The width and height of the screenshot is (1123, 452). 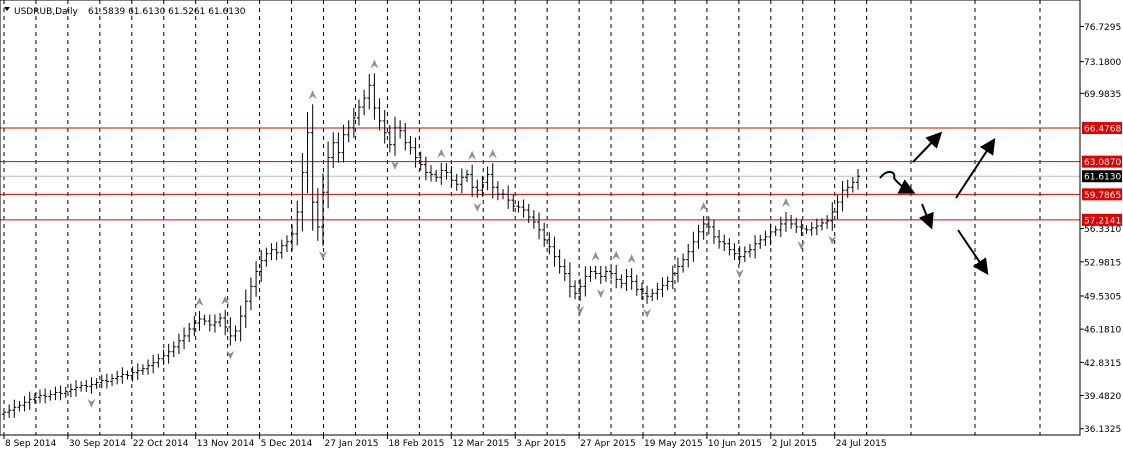 What do you see at coordinates (1102, 297) in the screenshot?
I see `y-tick-label: 49.5305` at bounding box center [1102, 297].